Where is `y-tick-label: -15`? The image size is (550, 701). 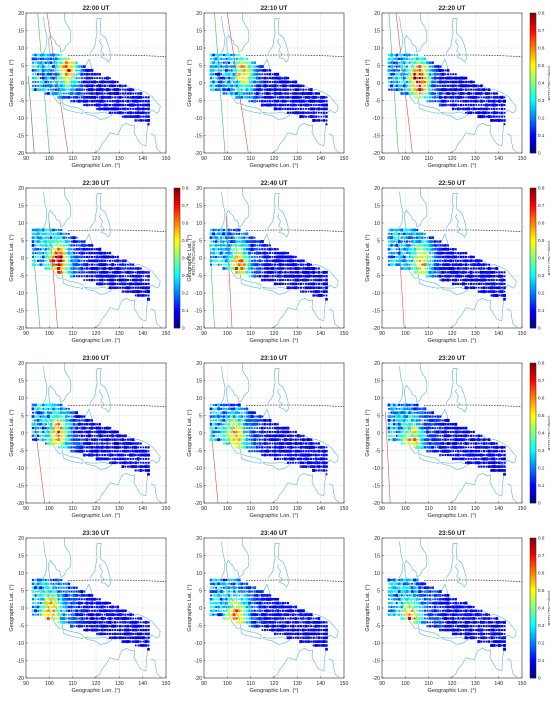 y-tick-label: -15 is located at coordinates (199, 311).